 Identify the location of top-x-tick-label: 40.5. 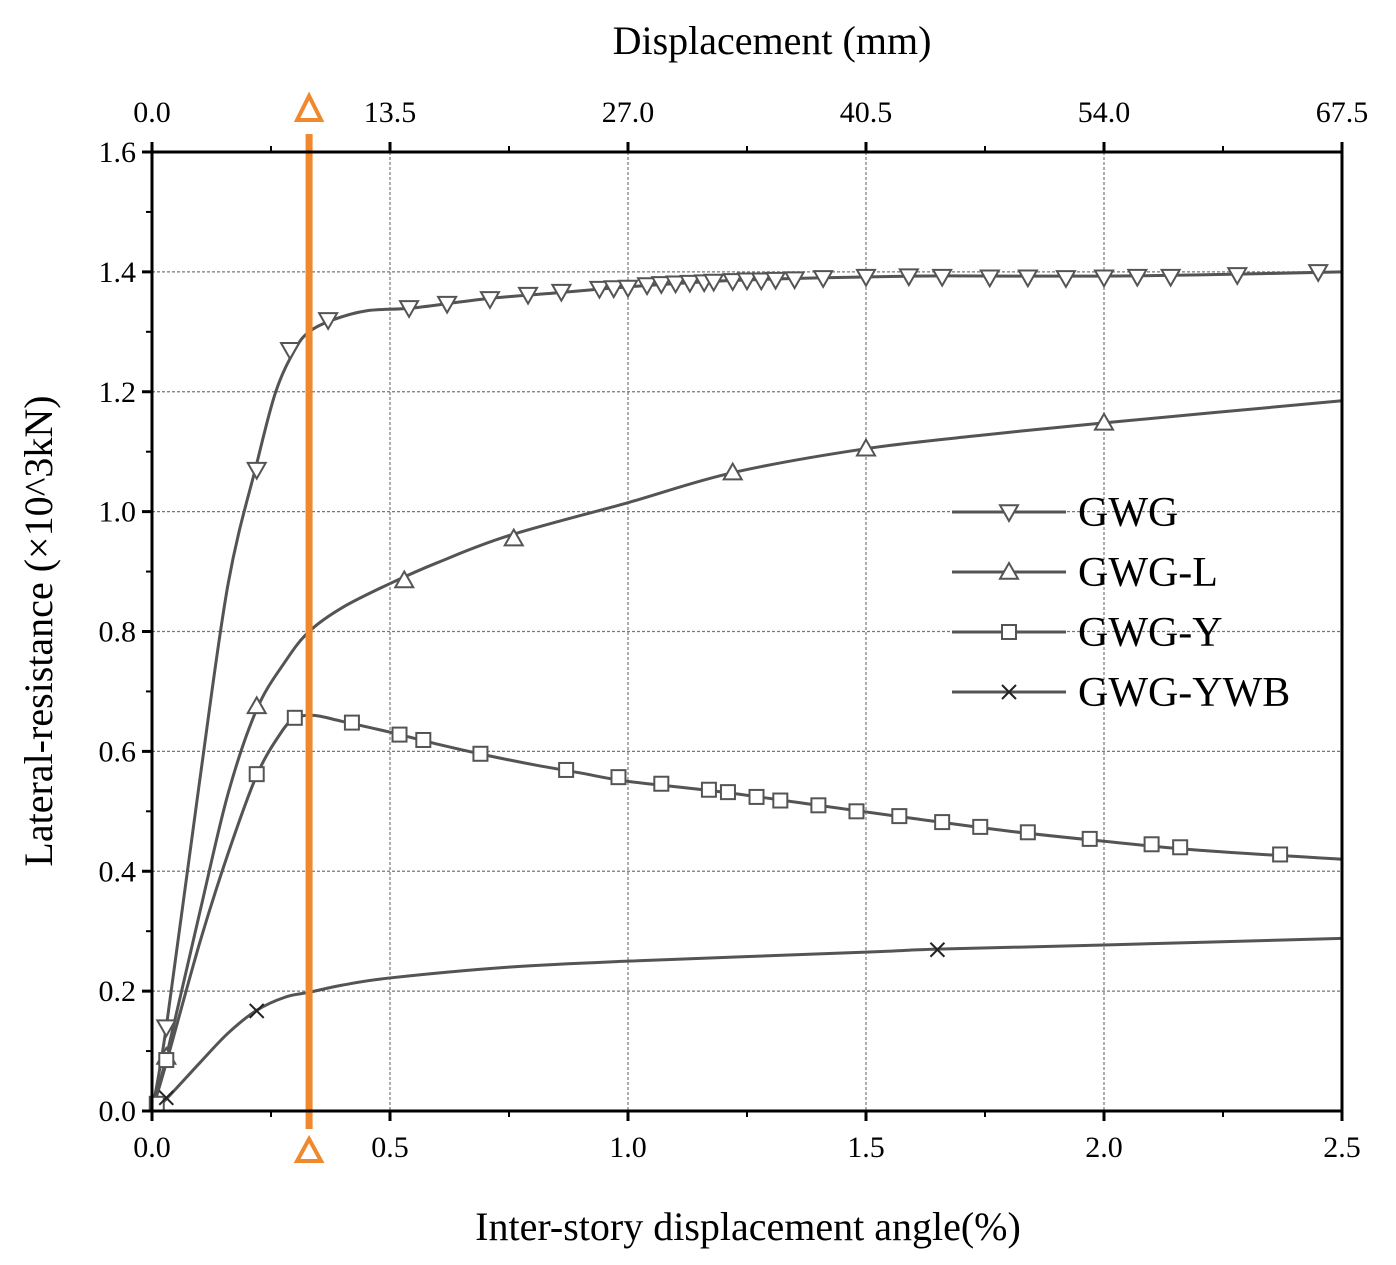
(866, 112).